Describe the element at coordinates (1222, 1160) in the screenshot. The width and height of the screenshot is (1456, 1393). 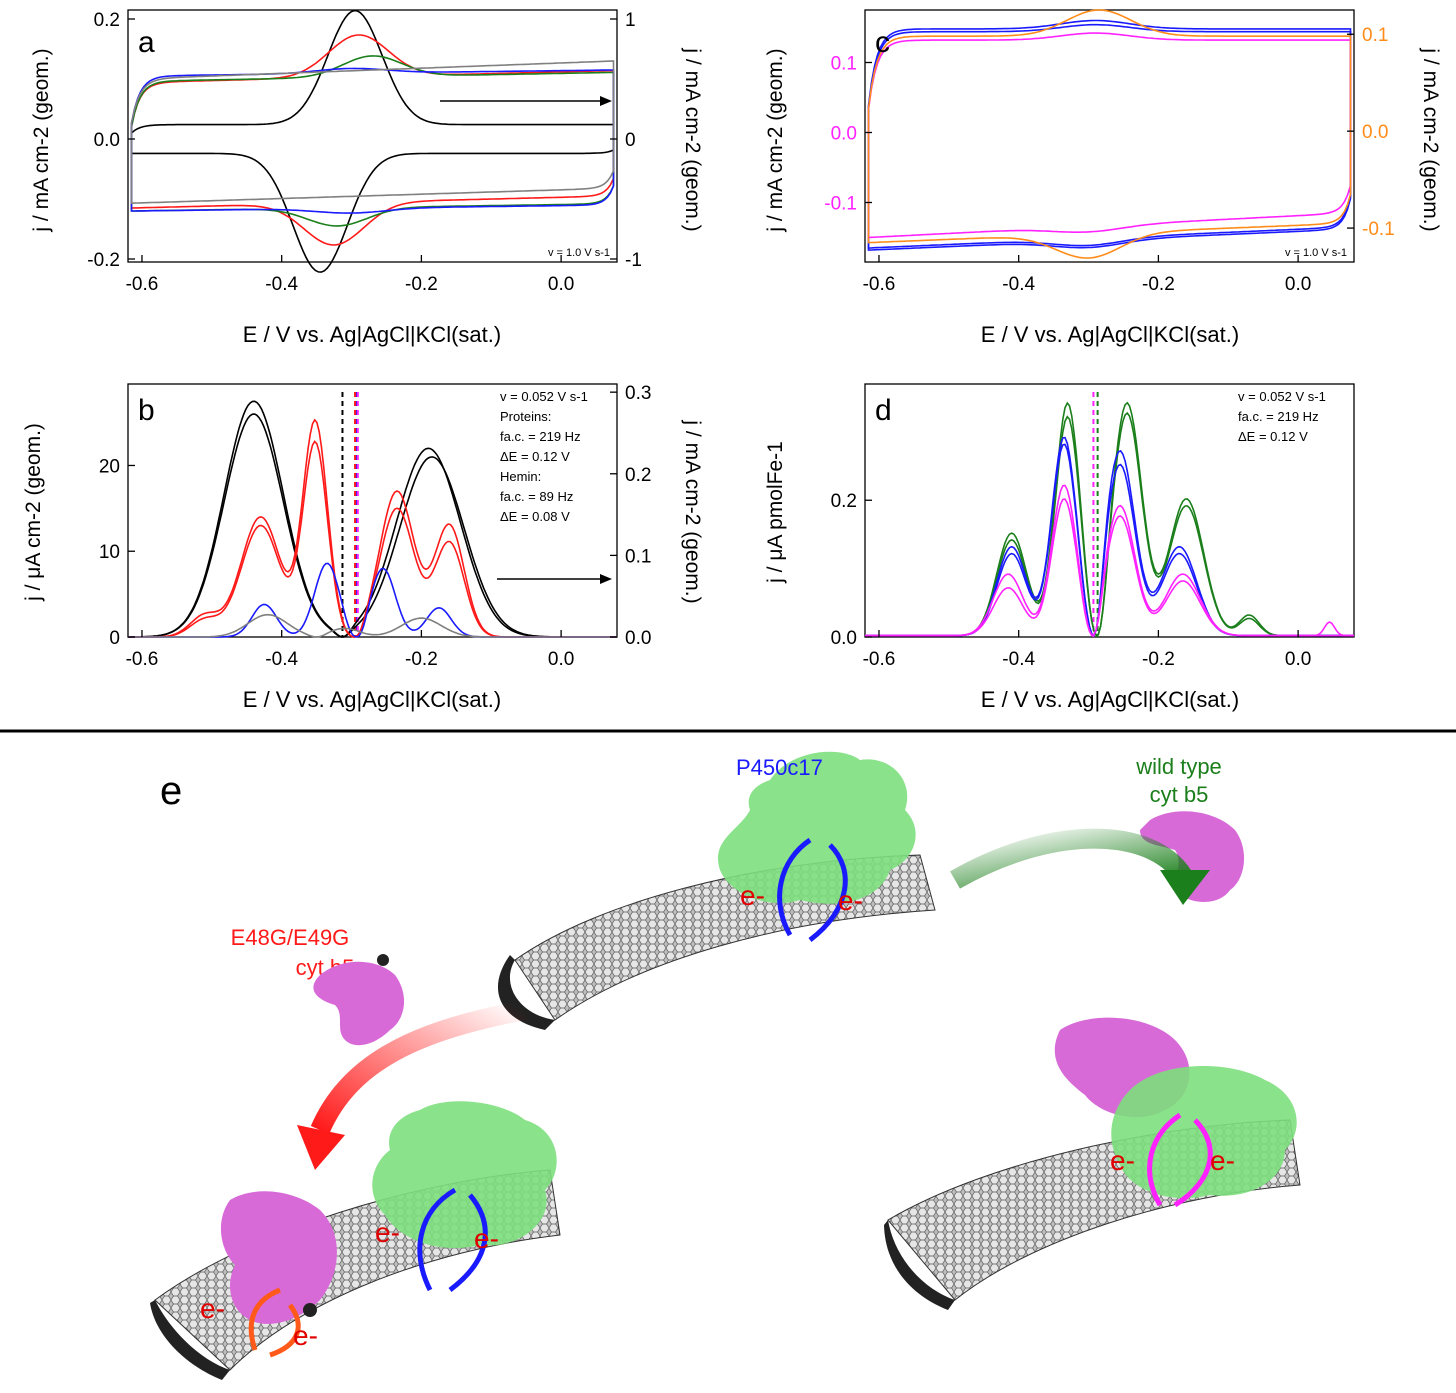
I see `electron-br-2: e-` at that location.